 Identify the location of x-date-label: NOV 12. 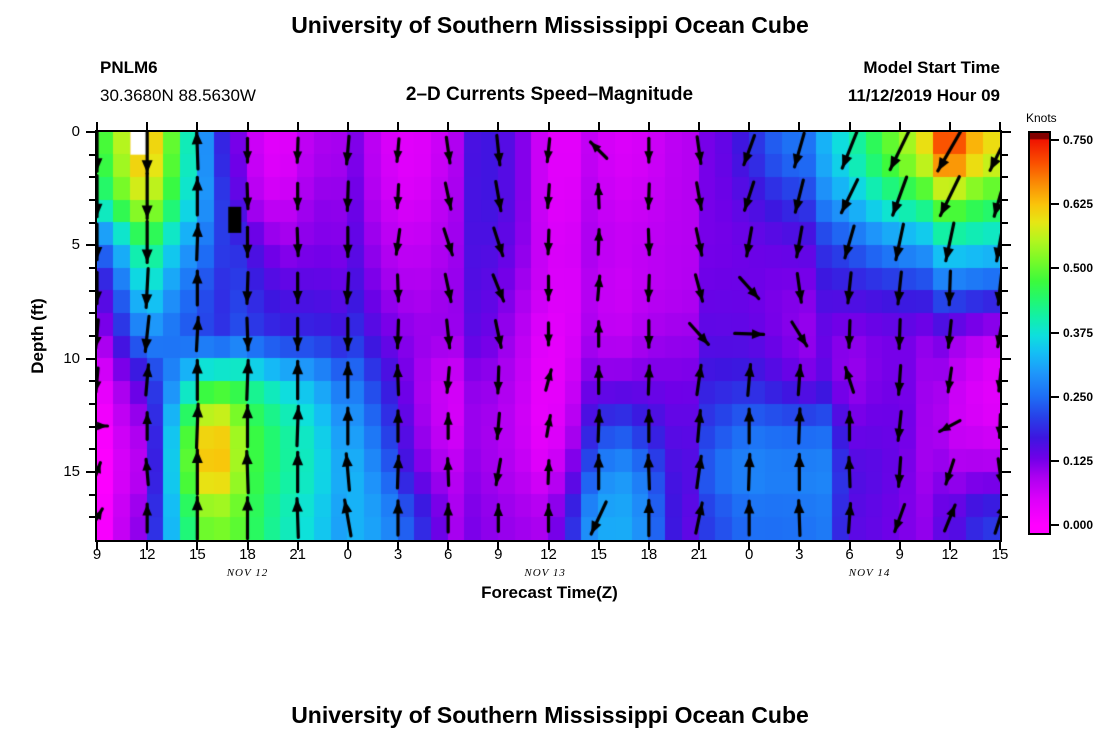
(247, 573).